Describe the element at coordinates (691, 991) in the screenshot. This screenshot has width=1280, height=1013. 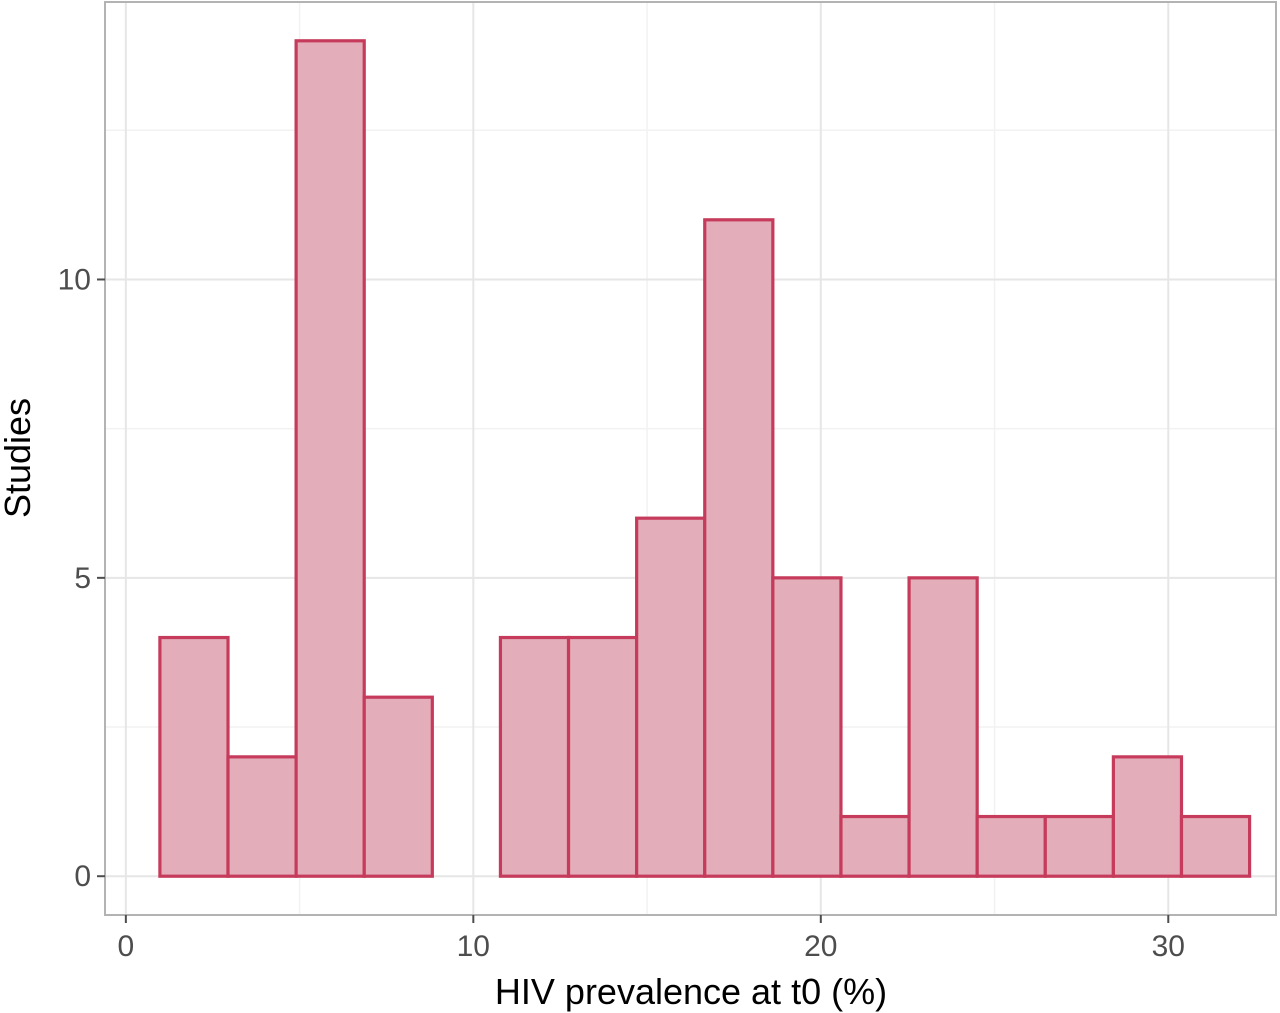
I see `x-axis-title: HIV prevalence at t0 (%)` at that location.